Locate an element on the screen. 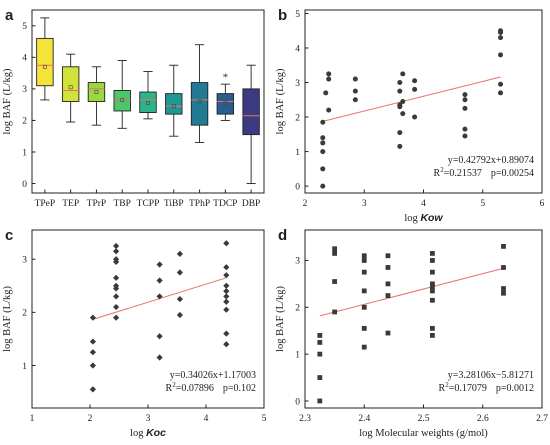  box-tprp is located at coordinates (96, 96).